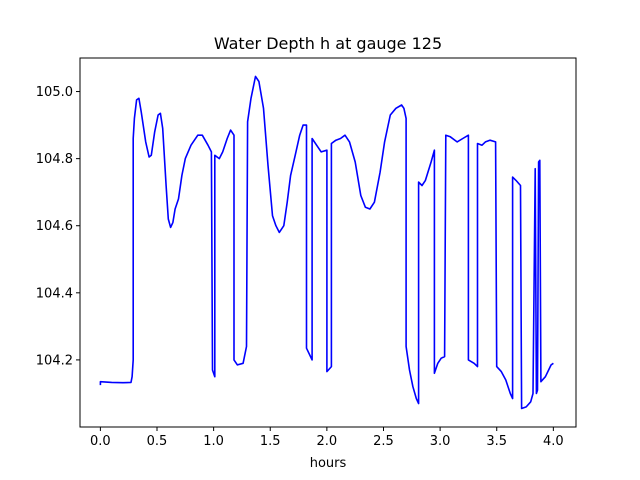 The image size is (640, 480). I want to click on y-tick-label: 105.0, so click(54, 92).